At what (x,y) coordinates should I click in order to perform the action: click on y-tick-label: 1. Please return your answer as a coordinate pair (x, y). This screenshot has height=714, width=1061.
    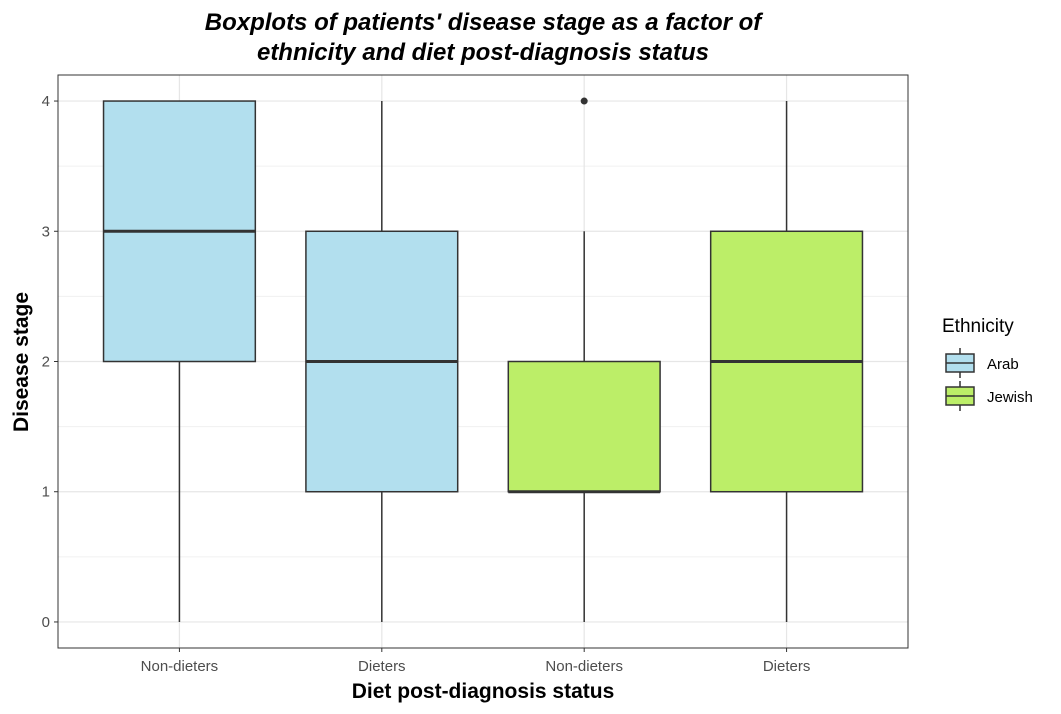
    Looking at the image, I should click on (46, 492).